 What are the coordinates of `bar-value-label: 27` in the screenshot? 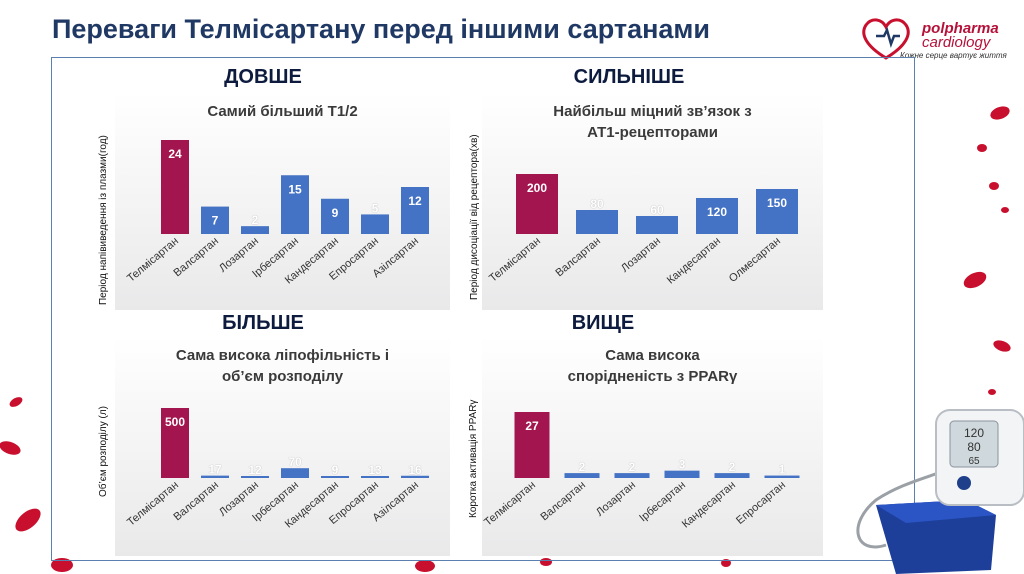 It's located at (532, 426).